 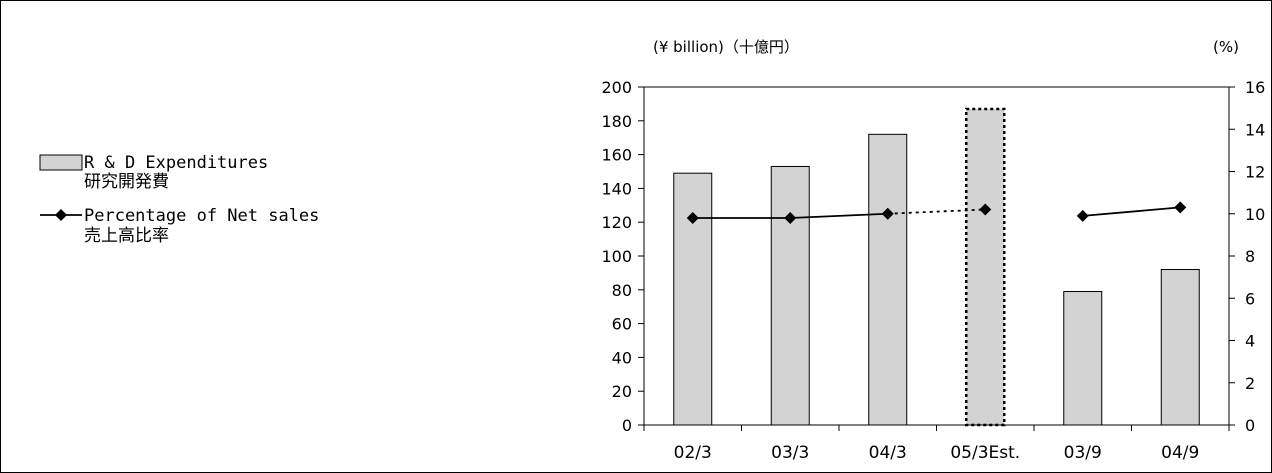 I want to click on right-tick-label: 8, so click(x=1250, y=256).